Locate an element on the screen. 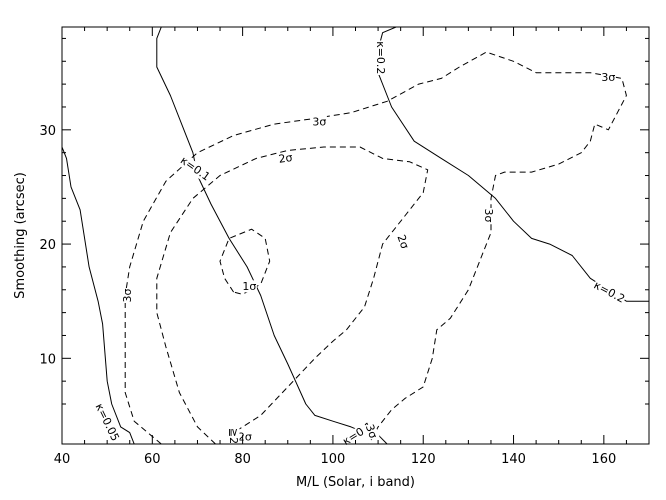  contour-label: κ=0.1 is located at coordinates (195, 169).